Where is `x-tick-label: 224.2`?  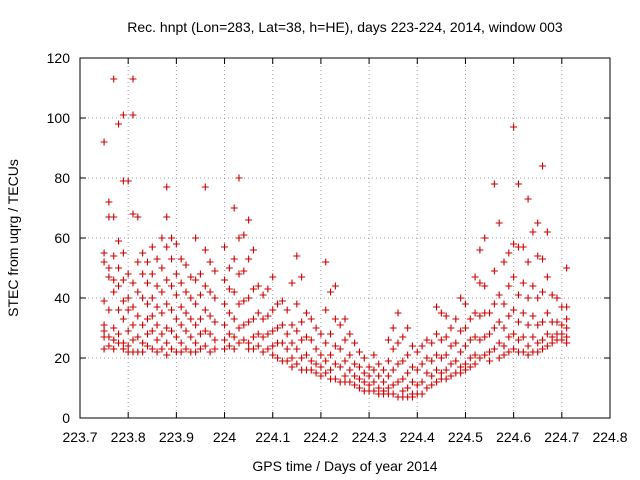 x-tick-label: 224.2 is located at coordinates (320, 437).